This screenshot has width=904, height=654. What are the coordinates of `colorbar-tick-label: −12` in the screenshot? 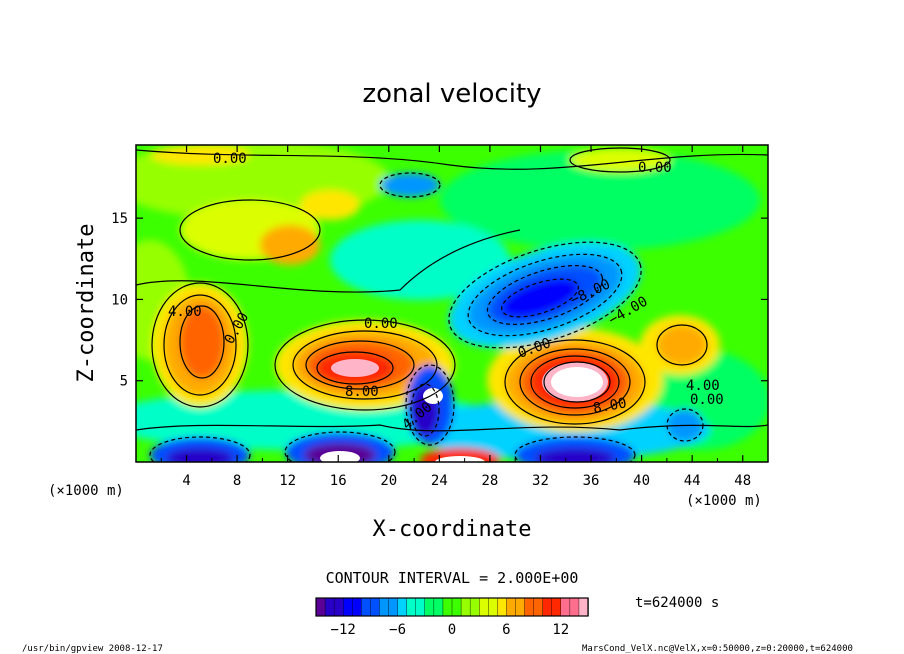 It's located at (343, 630).